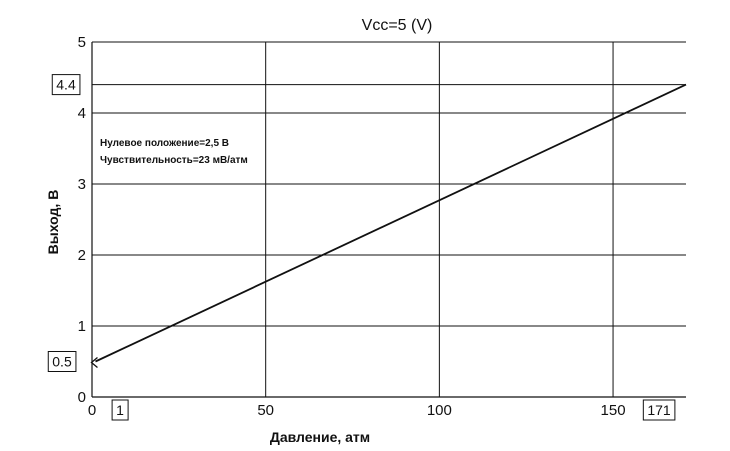  I want to click on y-tick-label: 5, so click(82, 42).